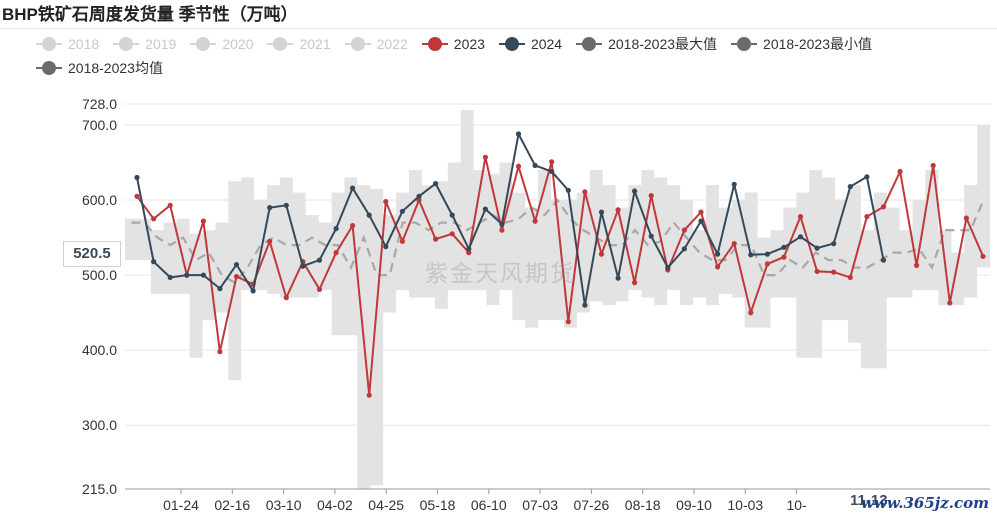 This screenshot has width=997, height=516. What do you see at coordinates (99, 68) in the screenshot?
I see `legend-item-2018-2023均值: 2018-2023均值` at bounding box center [99, 68].